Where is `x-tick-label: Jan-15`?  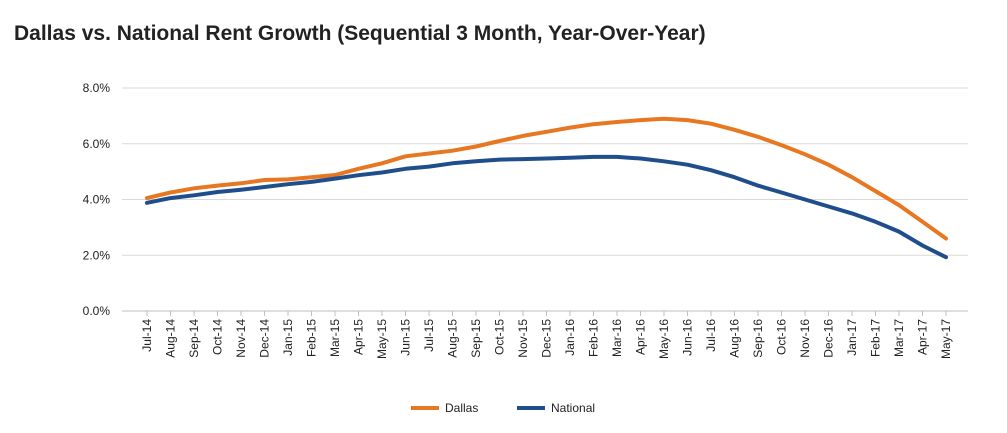
x-tick-label: Jan-15 is located at coordinates (288, 337).